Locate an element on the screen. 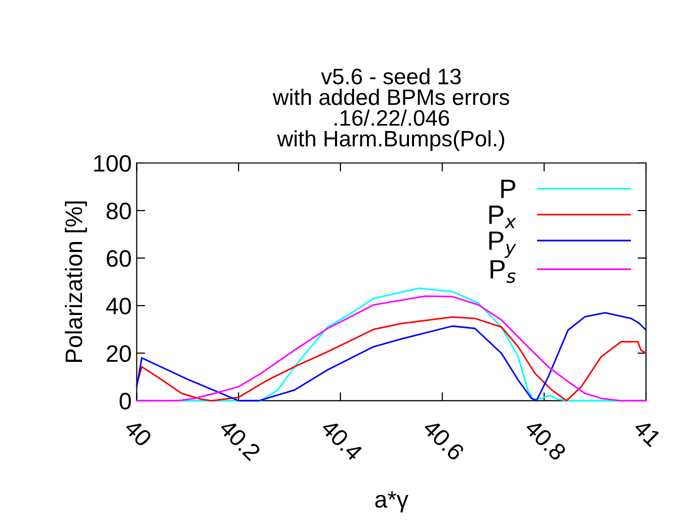 The height and width of the screenshot is (532, 675). legend-label: P$_{y}$ is located at coordinates (502, 245).